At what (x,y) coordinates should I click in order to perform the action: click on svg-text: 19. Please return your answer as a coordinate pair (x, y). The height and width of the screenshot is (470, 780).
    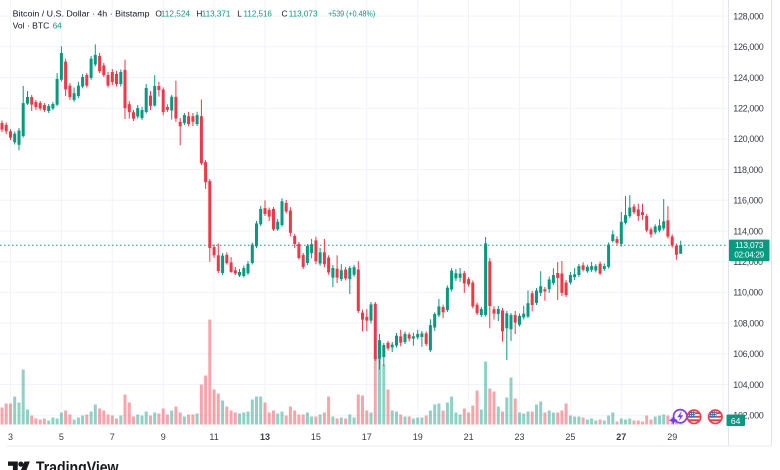
    Looking at the image, I should click on (418, 437).